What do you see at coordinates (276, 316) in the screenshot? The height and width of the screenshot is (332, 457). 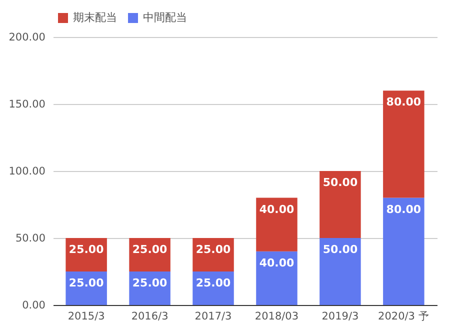 I see `x-tick-label: 2018/03` at bounding box center [276, 316].